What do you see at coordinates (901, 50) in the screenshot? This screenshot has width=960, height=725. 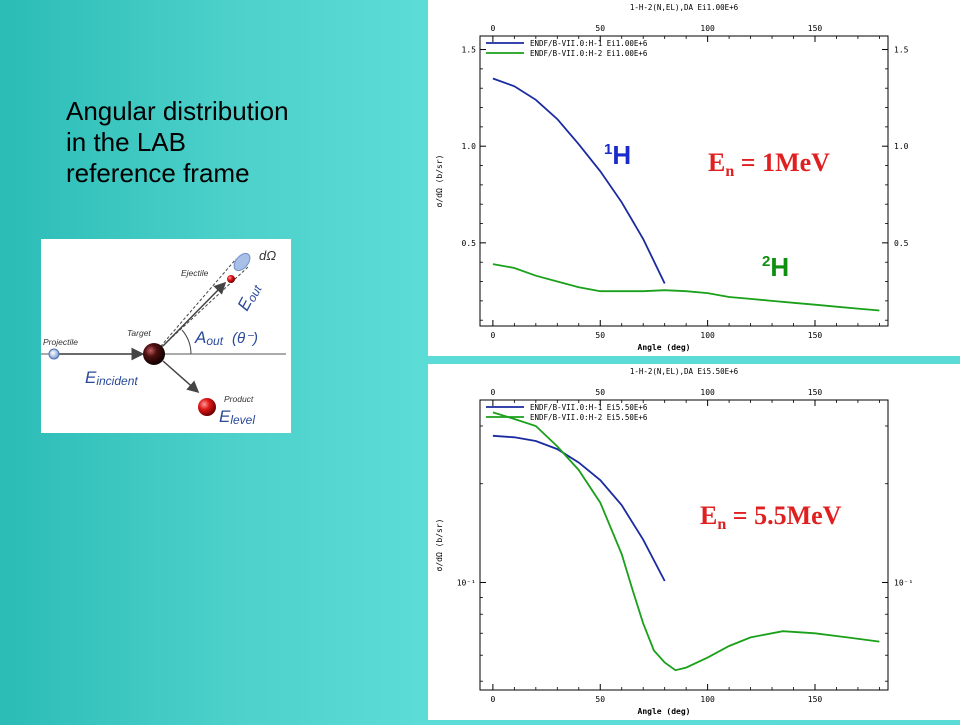 I see `y-tick-label-right: 1.5` at bounding box center [901, 50].